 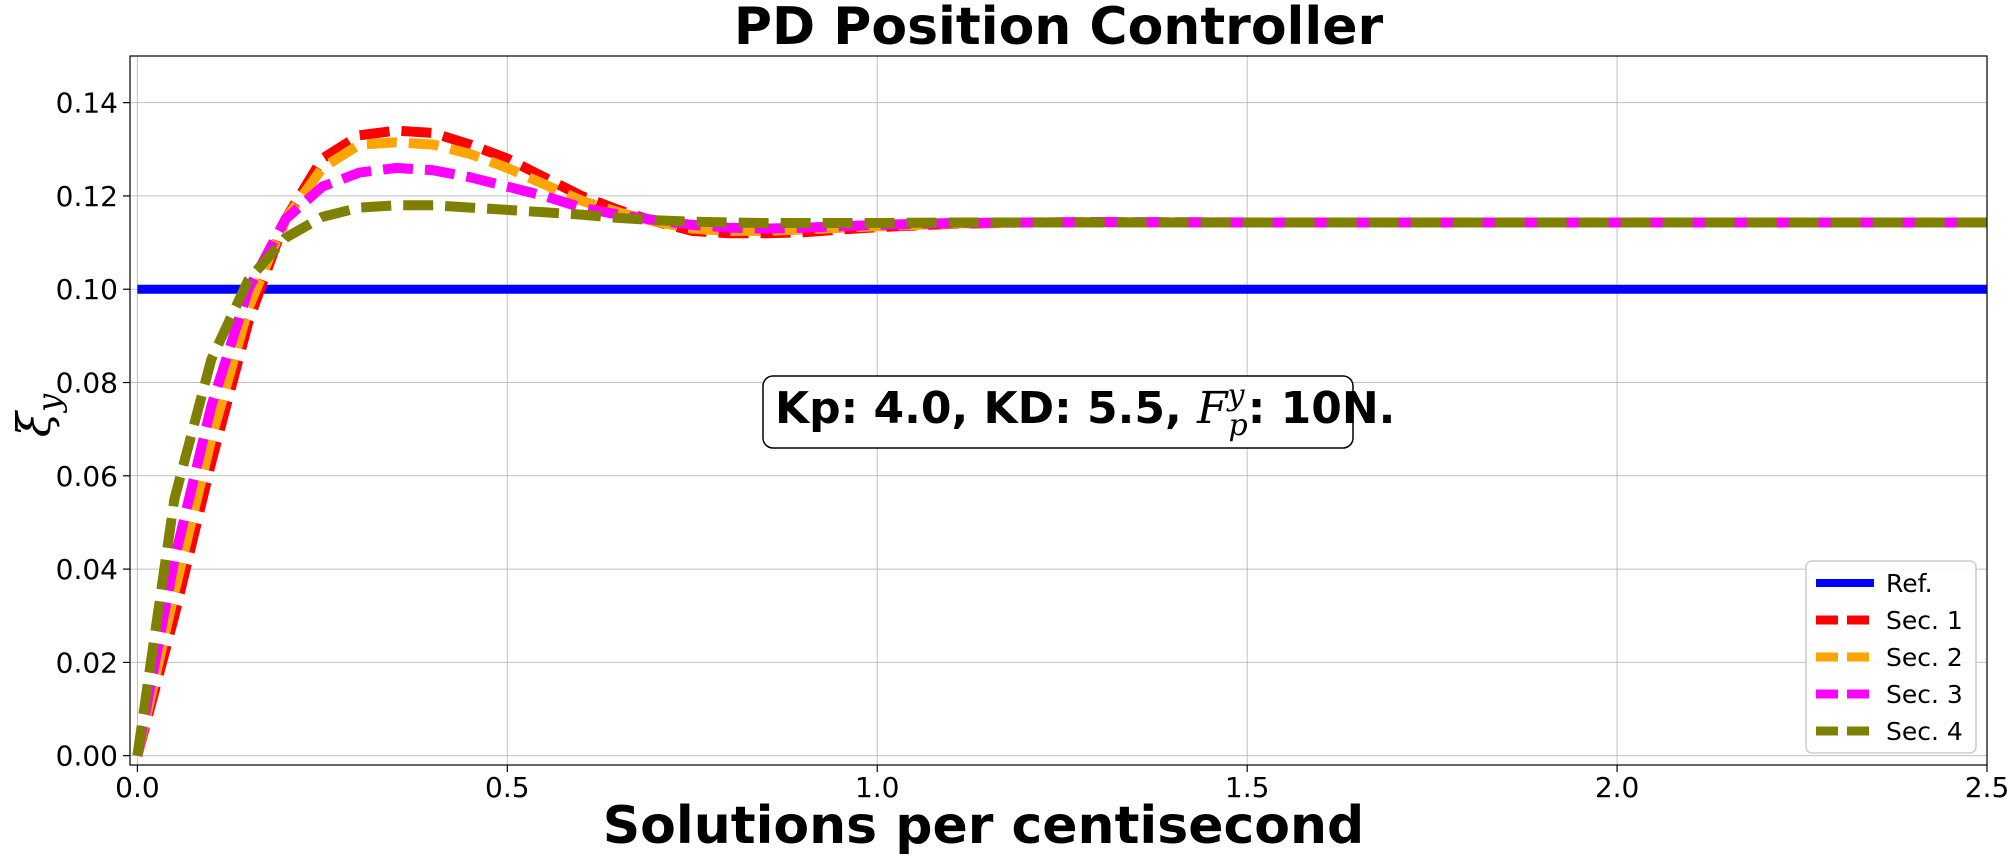 I want to click on y-tick-label: 0.14, so click(x=87, y=103).